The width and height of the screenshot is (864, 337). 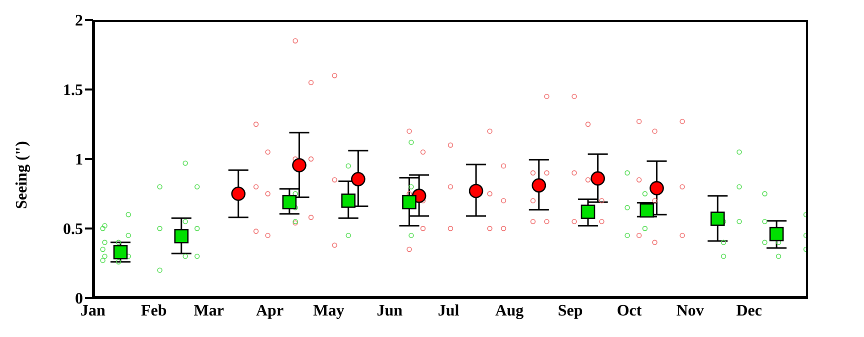 I want to click on x-tick-label: May, so click(x=328, y=311).